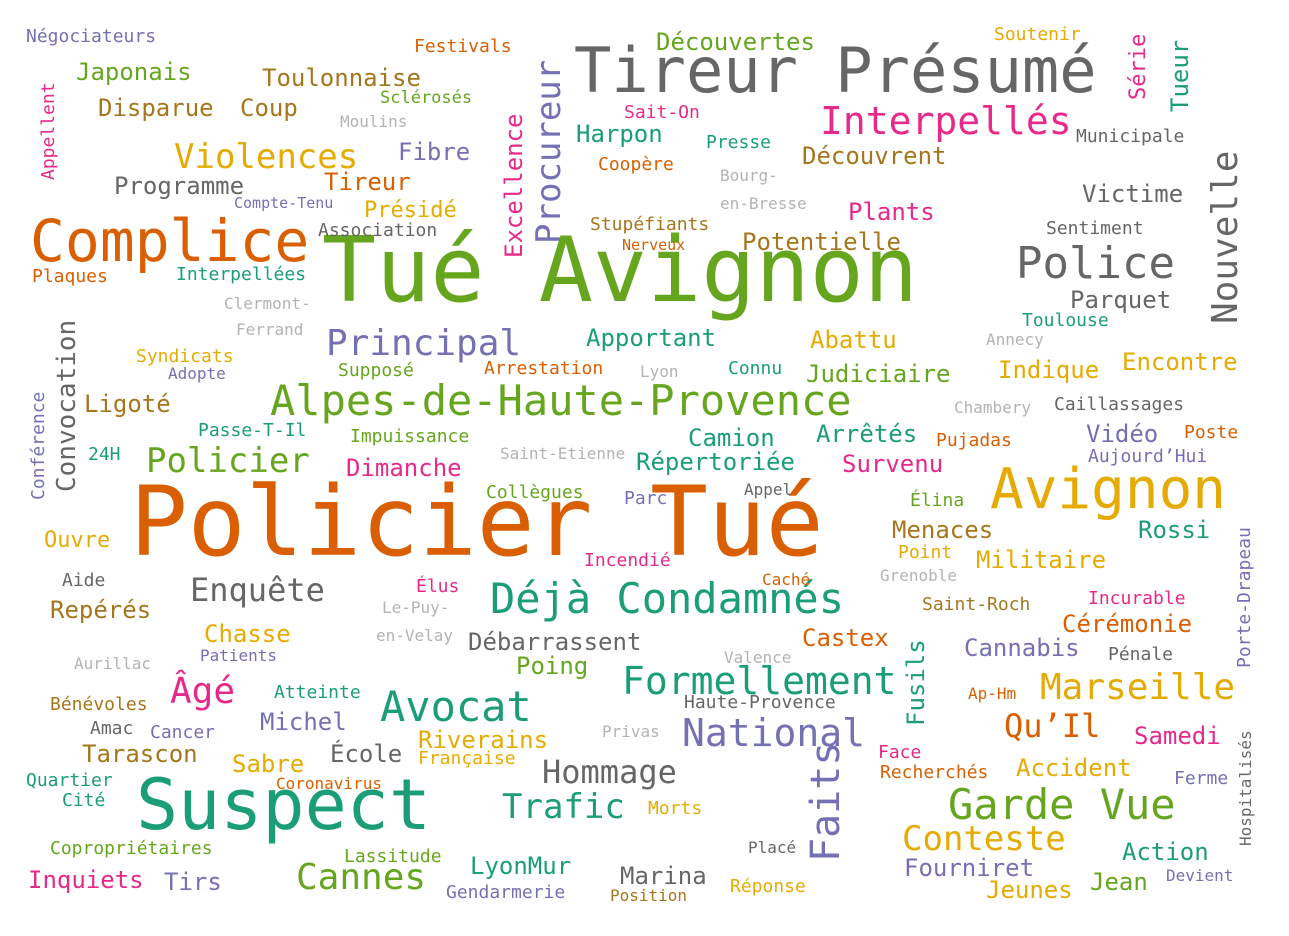 This screenshot has width=1289, height=936. I want to click on cloud-word: Française, so click(467, 758).